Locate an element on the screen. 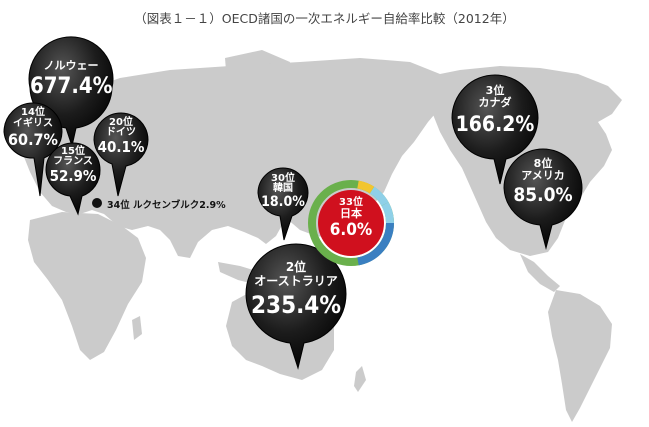  country-rank: 15位 is located at coordinates (73, 151).